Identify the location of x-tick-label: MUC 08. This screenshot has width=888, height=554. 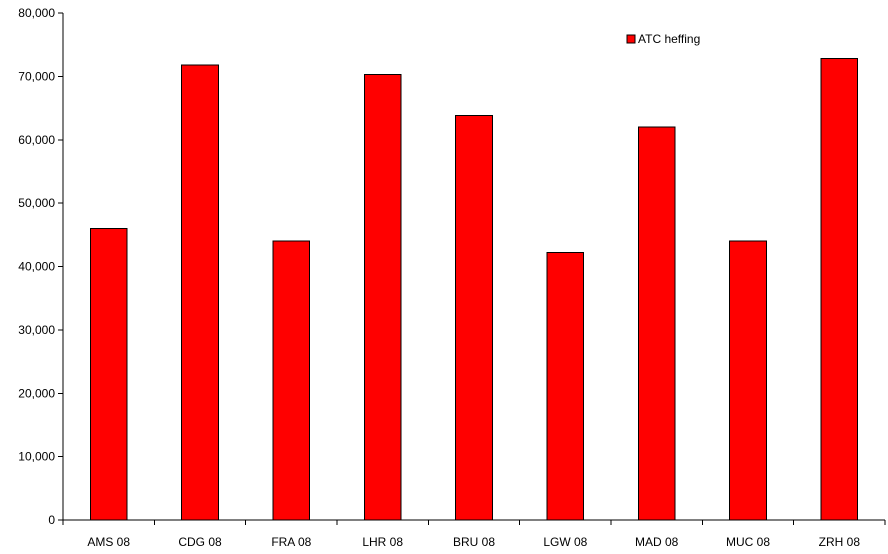
(748, 542).